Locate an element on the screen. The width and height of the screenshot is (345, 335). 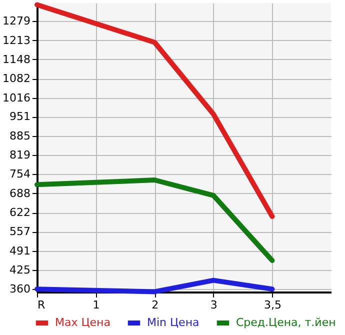
x-tick-label: 3 is located at coordinates (214, 305).